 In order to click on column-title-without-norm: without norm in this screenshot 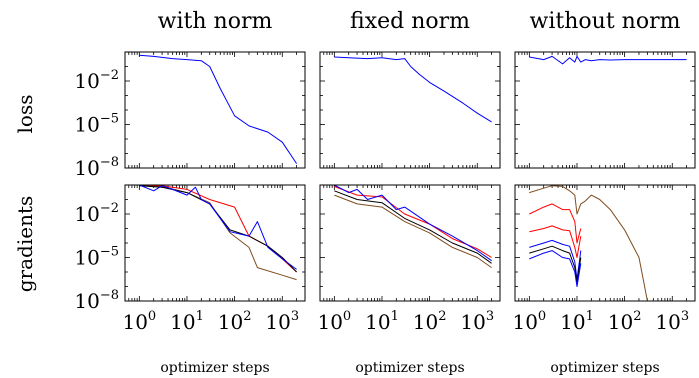, I will do `click(605, 21)`.